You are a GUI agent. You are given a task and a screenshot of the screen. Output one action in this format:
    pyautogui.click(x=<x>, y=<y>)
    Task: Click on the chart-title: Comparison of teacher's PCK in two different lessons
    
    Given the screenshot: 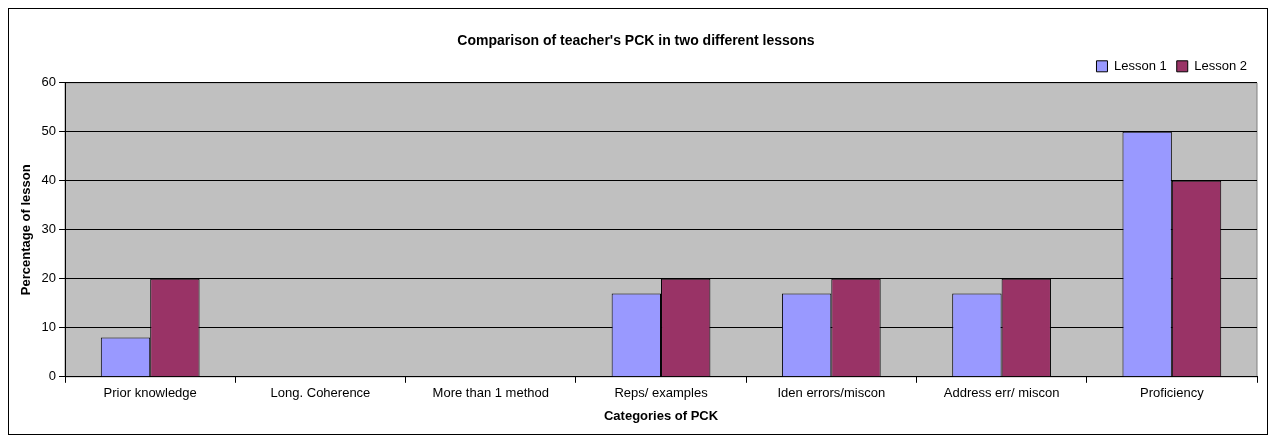 What is the action you would take?
    pyautogui.click(x=636, y=40)
    